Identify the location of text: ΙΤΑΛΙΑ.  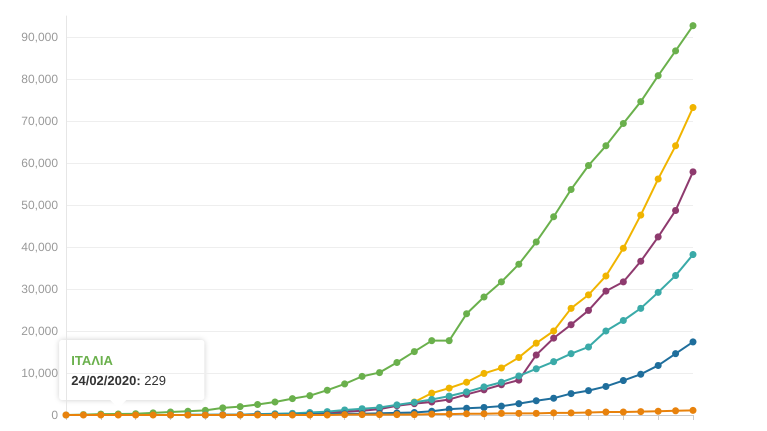
(92, 360).